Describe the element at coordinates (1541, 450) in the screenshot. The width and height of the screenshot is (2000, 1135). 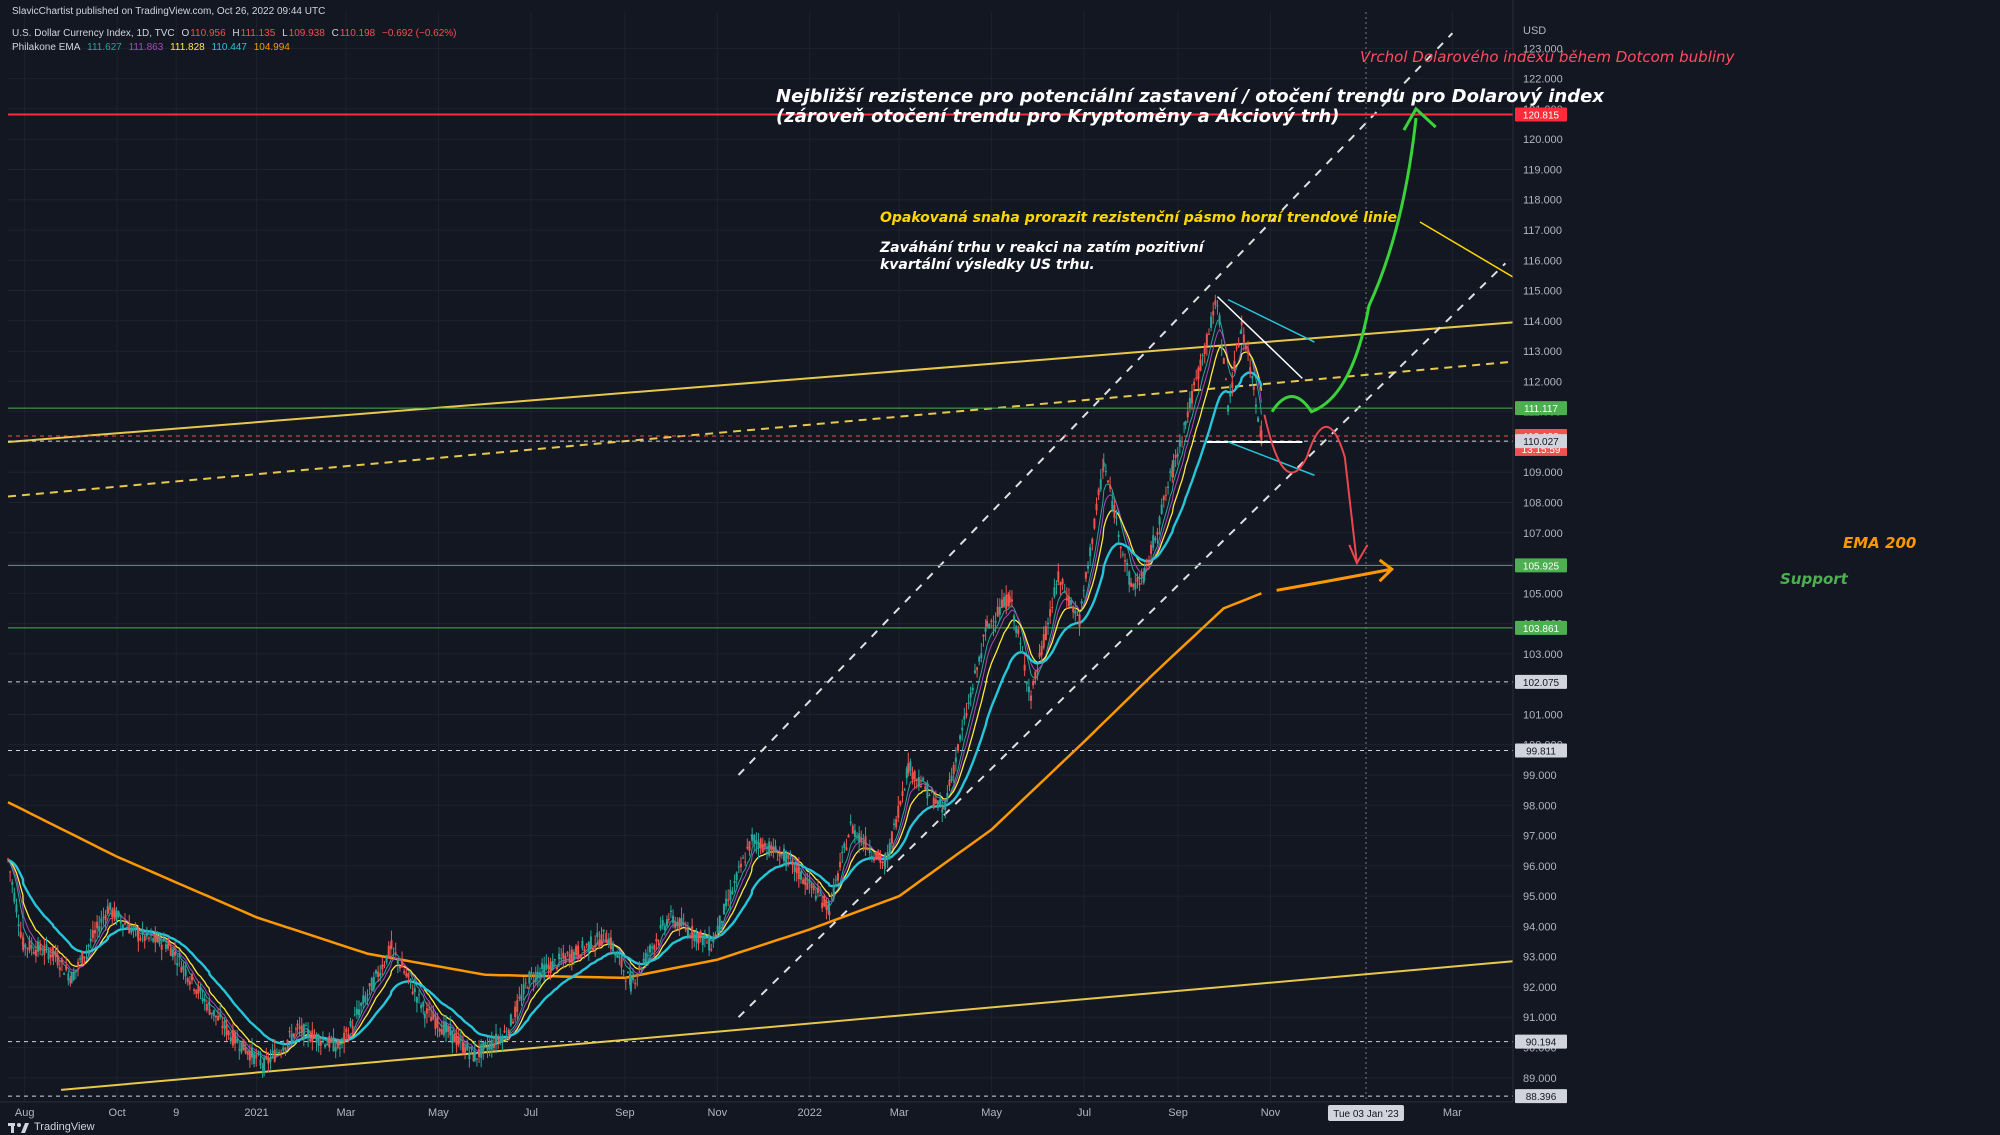
I see `countdown-label: 13:15:59` at that location.